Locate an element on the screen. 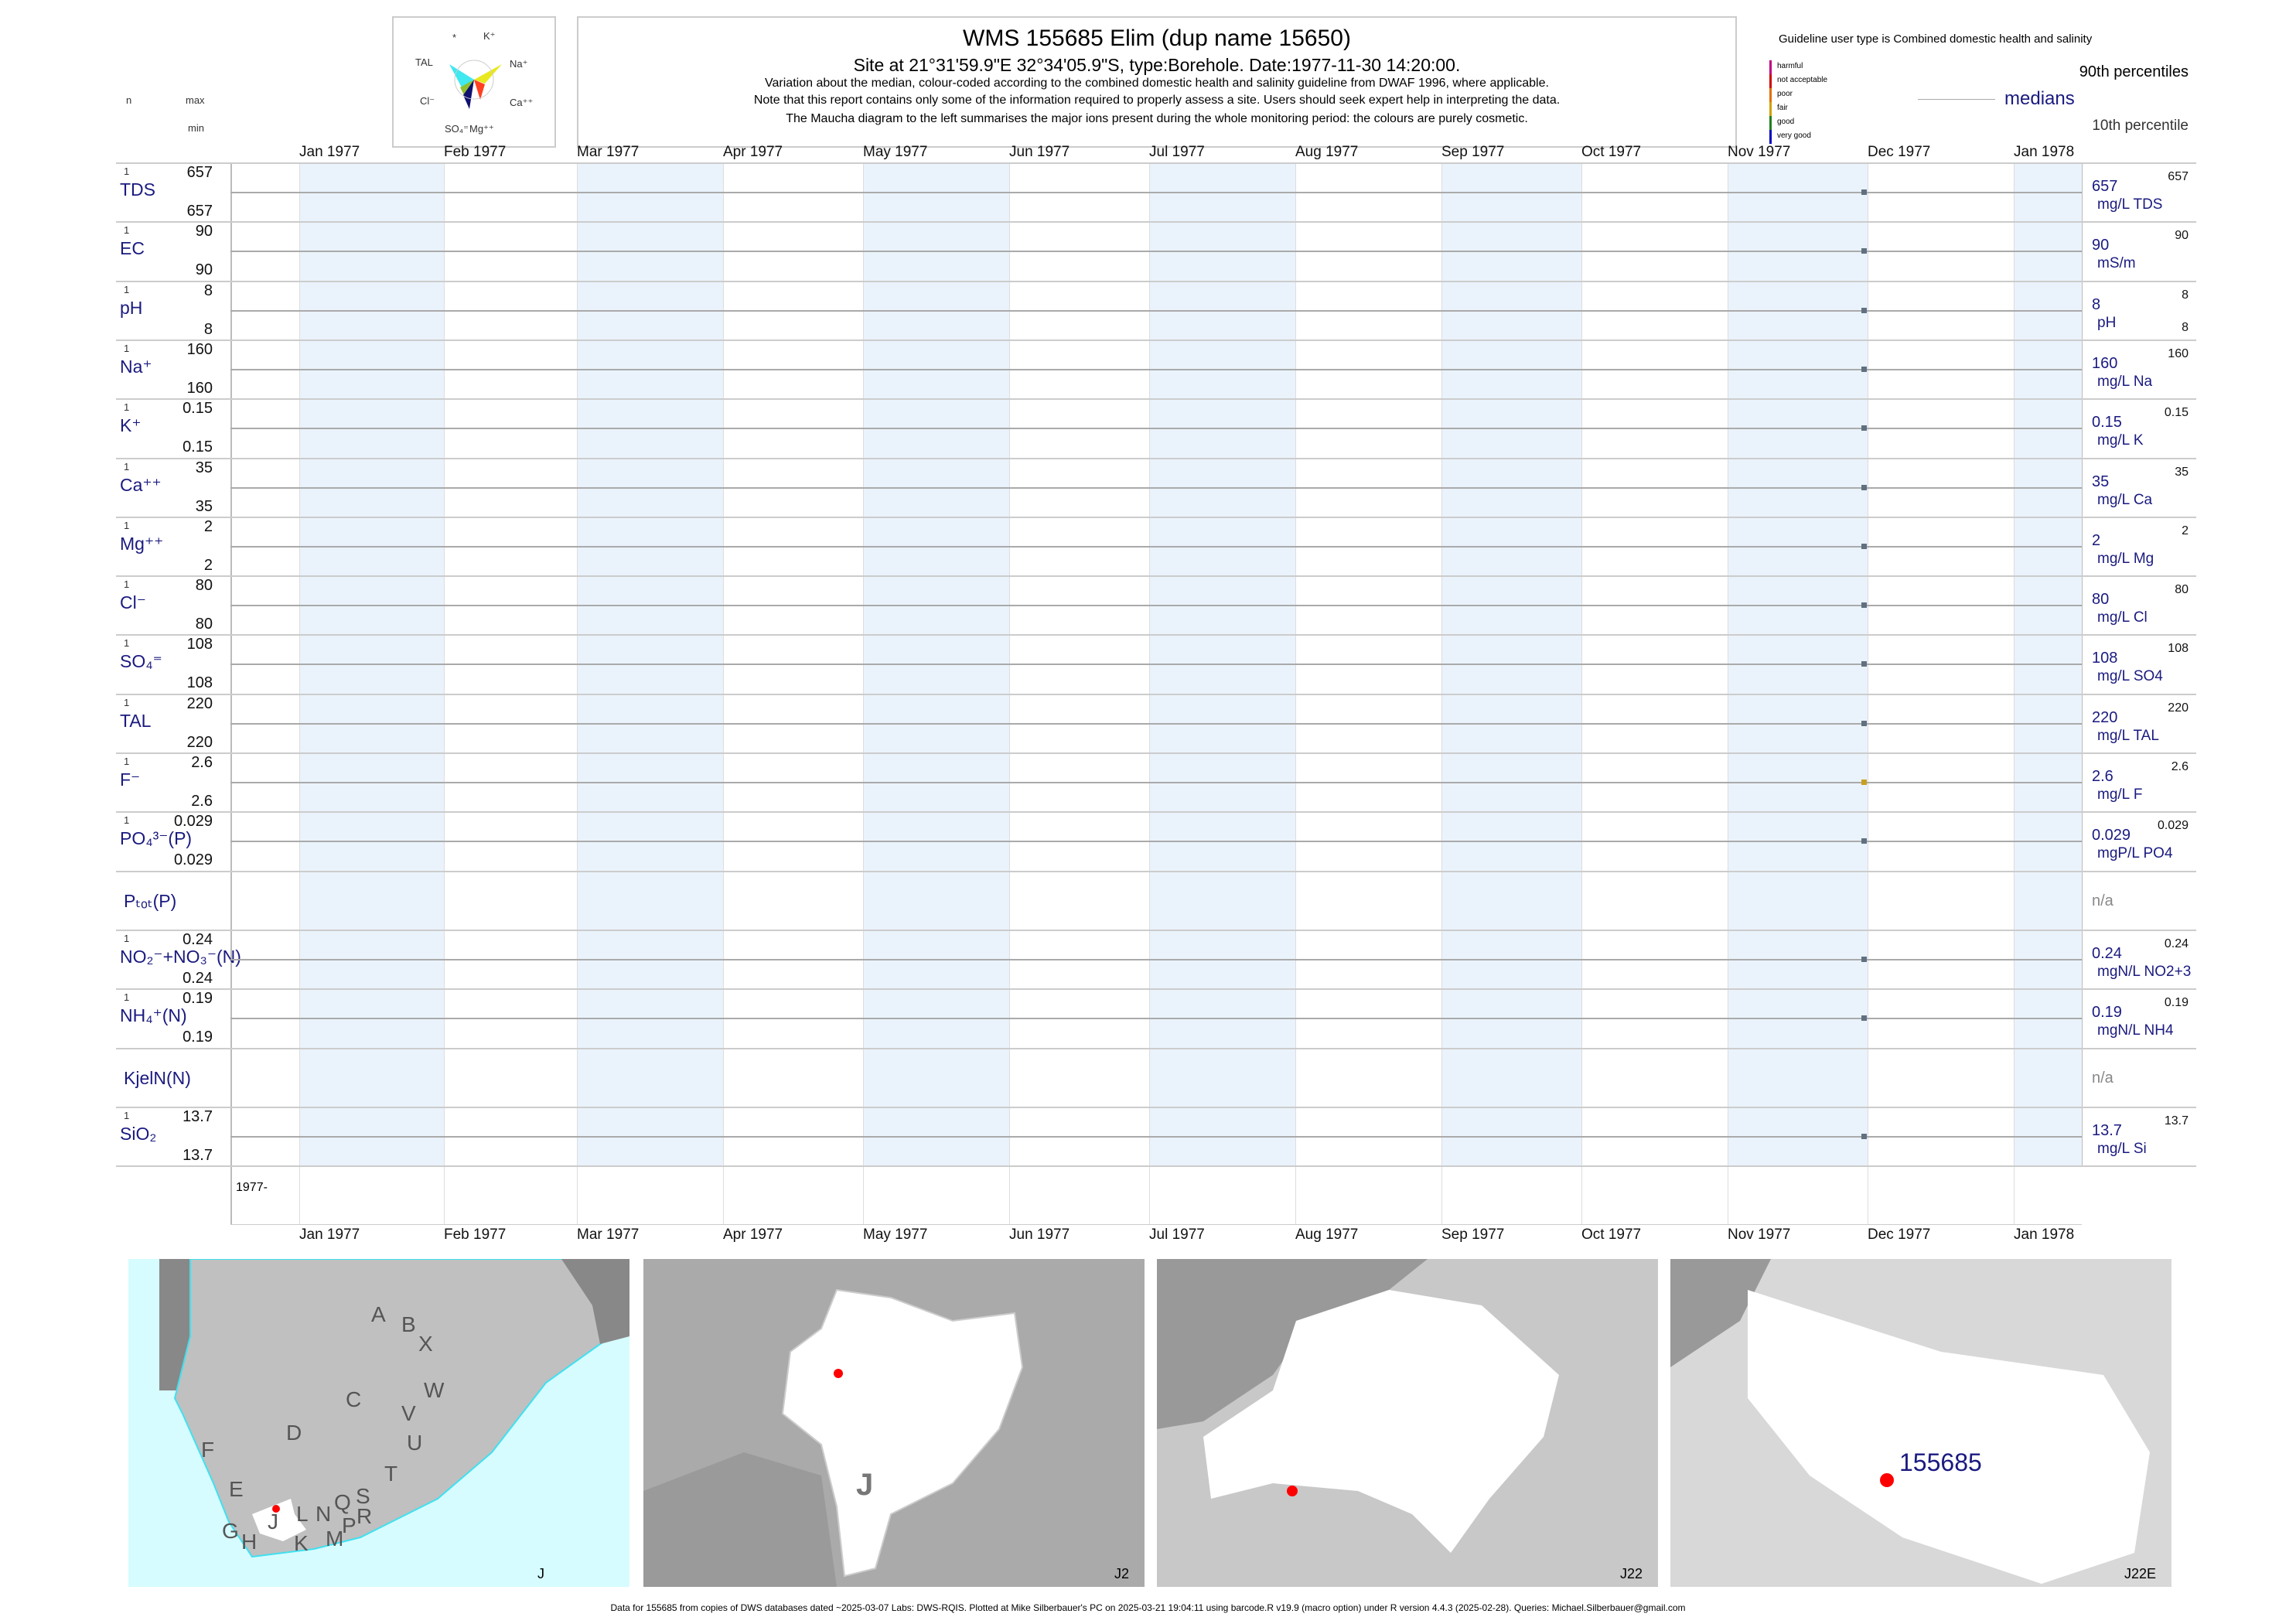 The height and width of the screenshot is (1624, 2296). maucha-ca-segment is located at coordinates (479, 90).